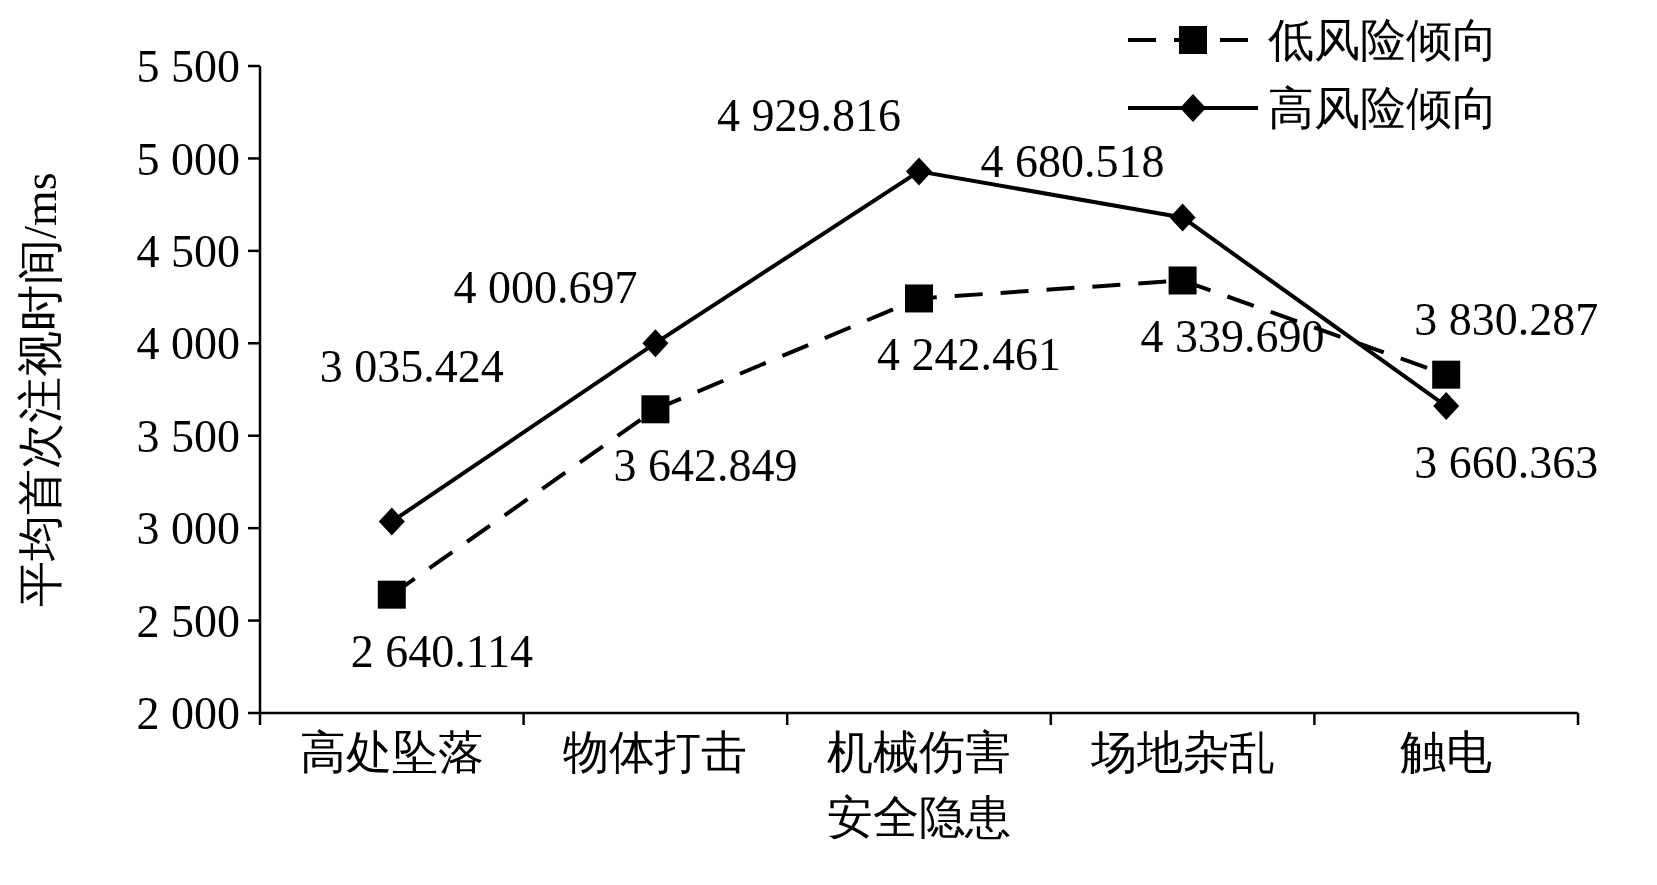  What do you see at coordinates (188, 436) in the screenshot?
I see `y-tick-label: 3 500` at bounding box center [188, 436].